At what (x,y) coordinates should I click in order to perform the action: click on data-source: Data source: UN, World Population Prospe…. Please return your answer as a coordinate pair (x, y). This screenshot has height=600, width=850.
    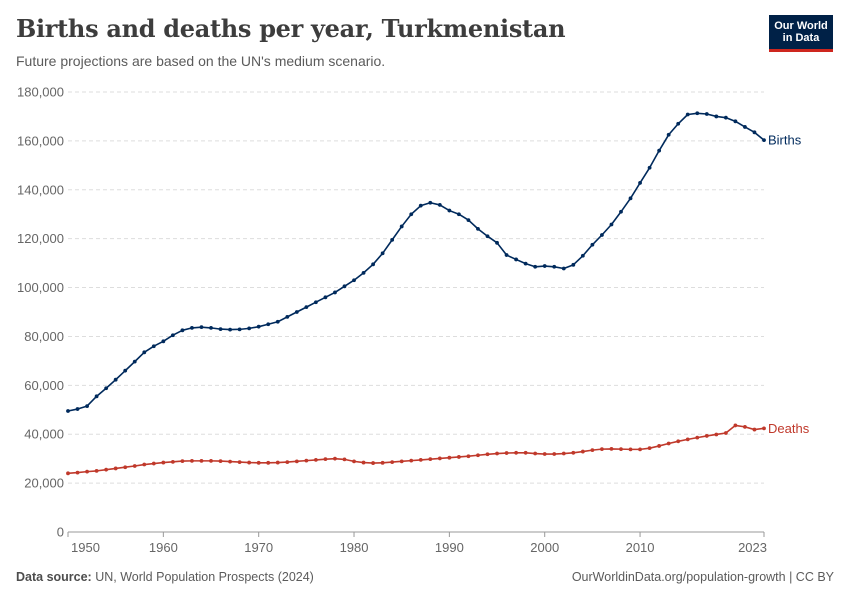
    Looking at the image, I should click on (165, 577).